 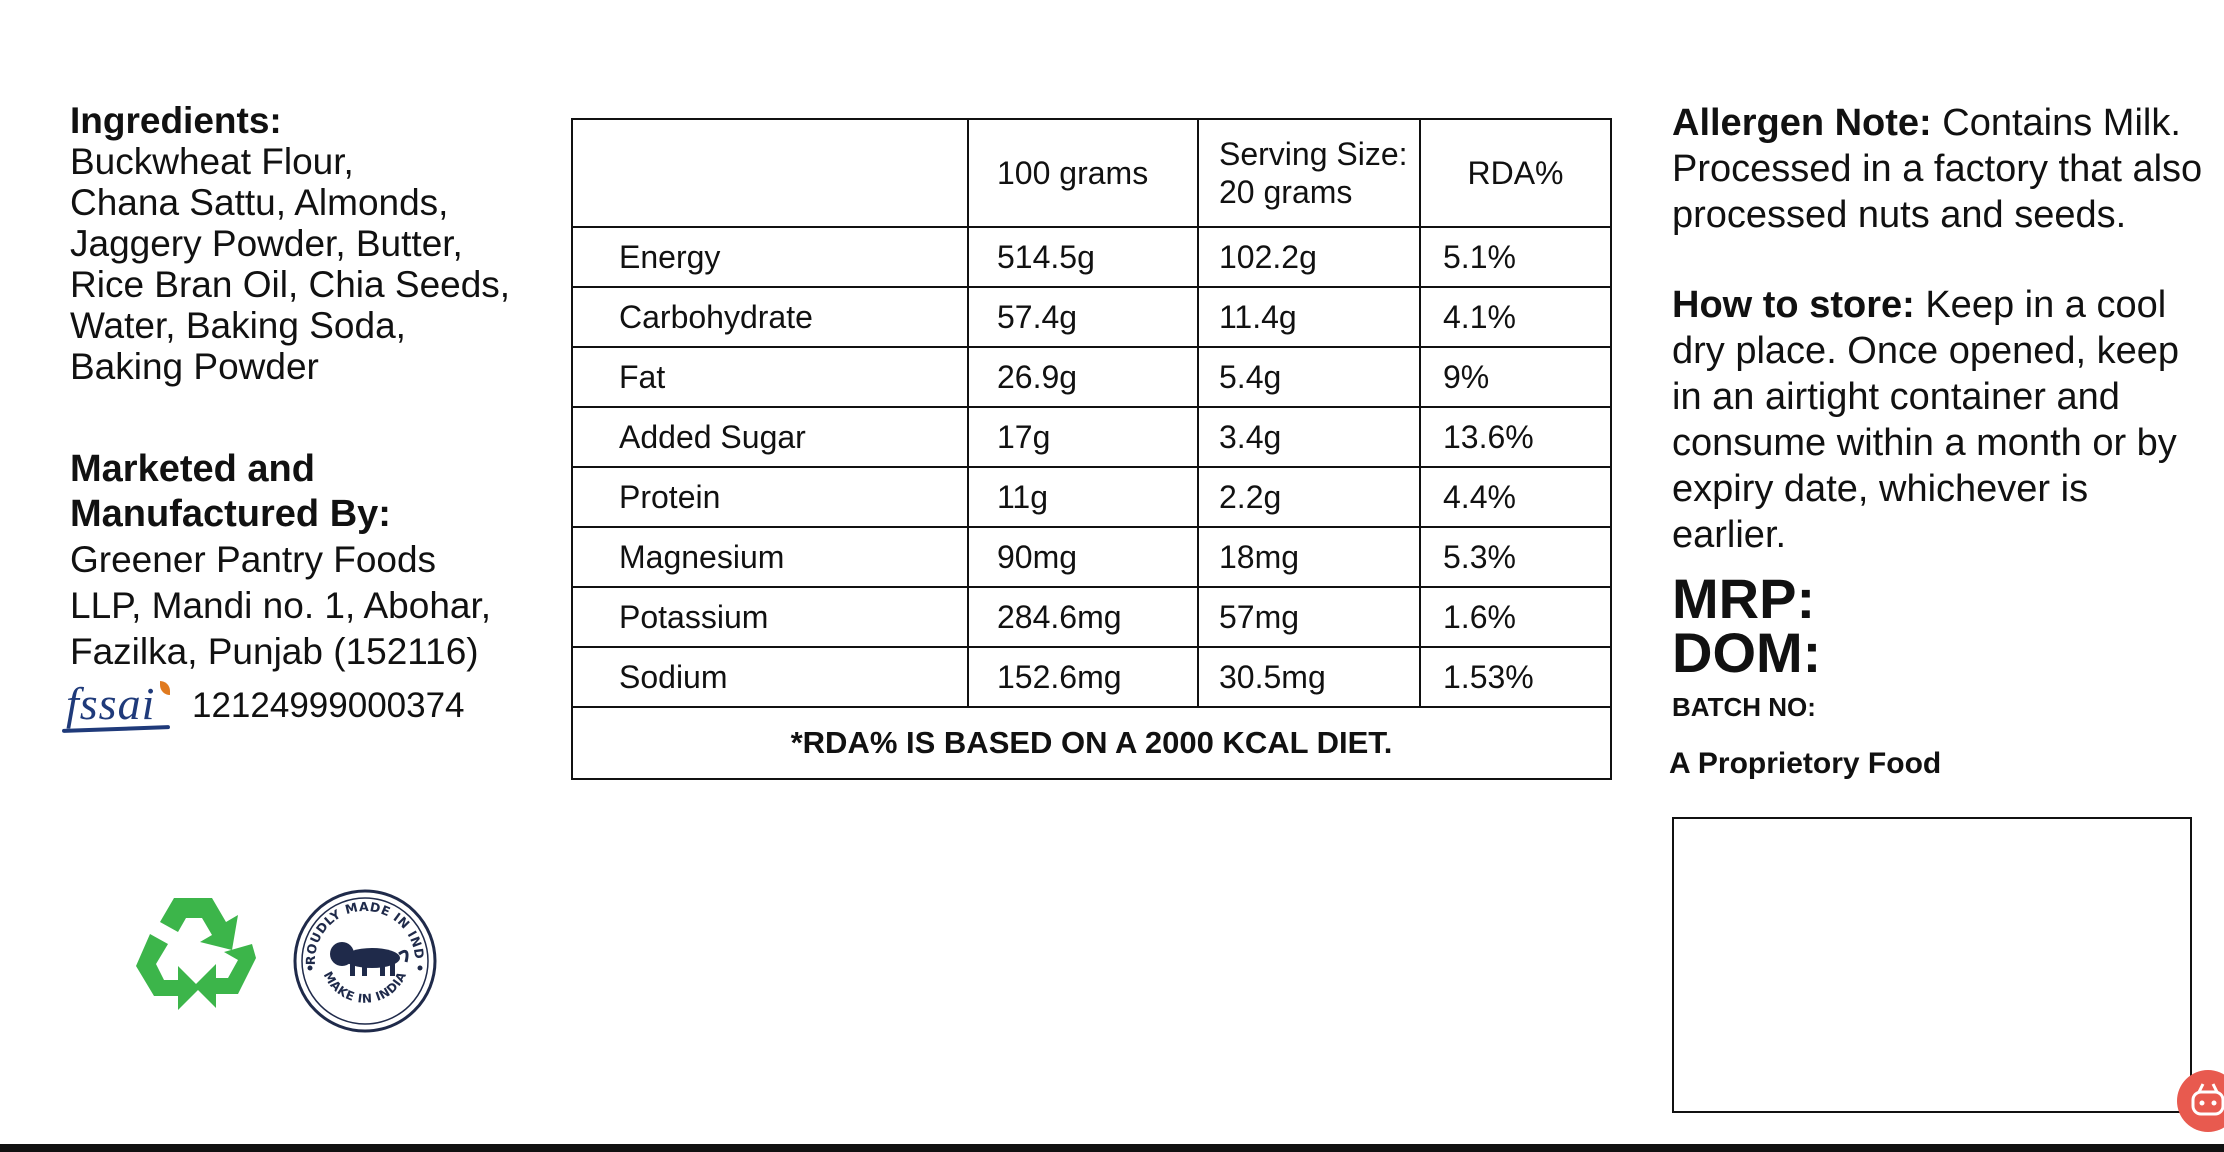 I want to click on nutrient-rda: 5.1%, so click(x=1515, y=257).